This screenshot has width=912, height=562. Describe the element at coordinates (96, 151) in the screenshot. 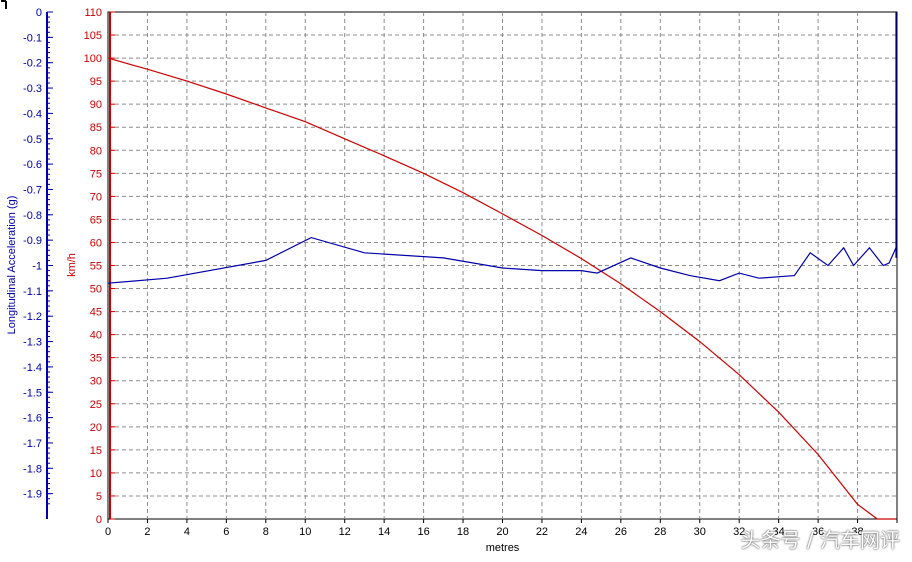

I see `speed-tick-label: 80` at that location.